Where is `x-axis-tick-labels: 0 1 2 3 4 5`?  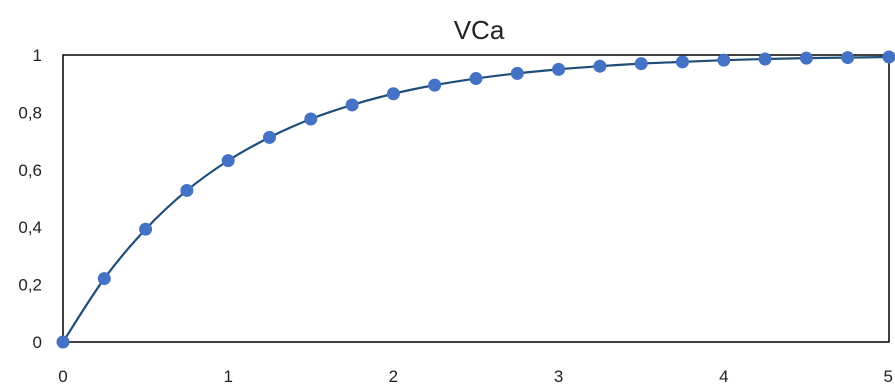
x-axis-tick-labels: 0 1 2 3 4 5 is located at coordinates (475, 376).